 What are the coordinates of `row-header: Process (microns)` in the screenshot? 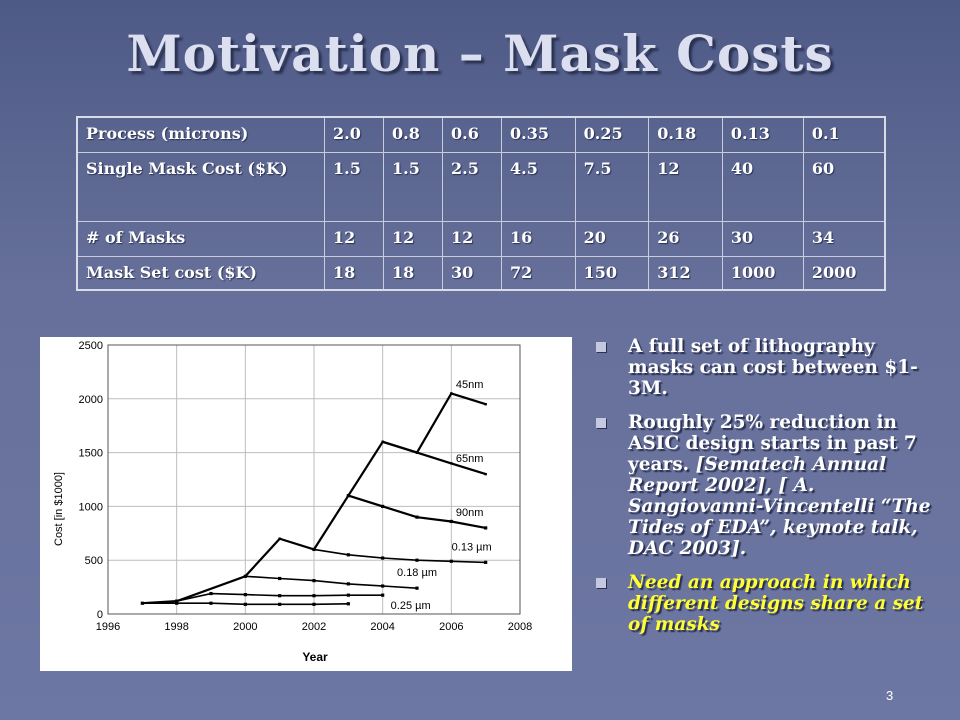 It's located at (200, 134).